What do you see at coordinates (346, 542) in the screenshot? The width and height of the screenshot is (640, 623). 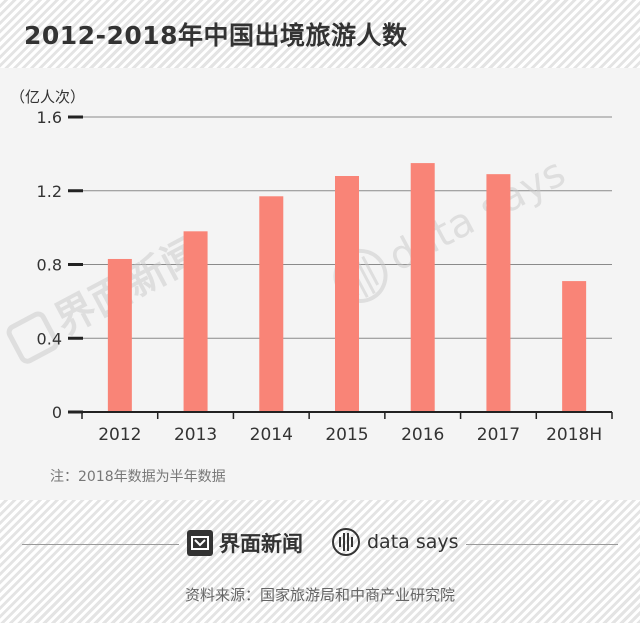 I see `datasays-logo-icon` at bounding box center [346, 542].